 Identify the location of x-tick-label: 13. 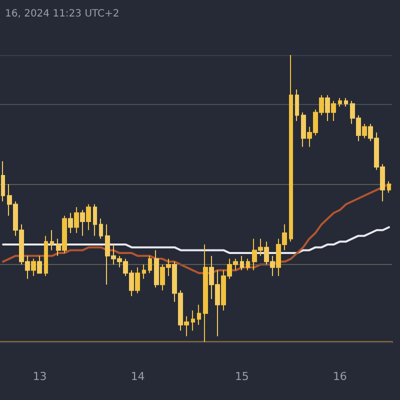
(39, 376).